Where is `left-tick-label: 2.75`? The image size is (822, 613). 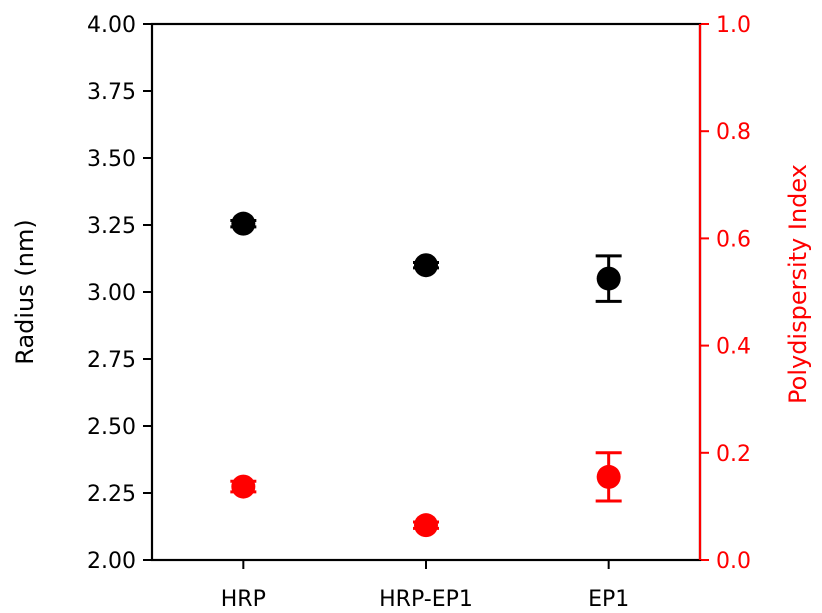 left-tick-label: 2.75 is located at coordinates (111, 360).